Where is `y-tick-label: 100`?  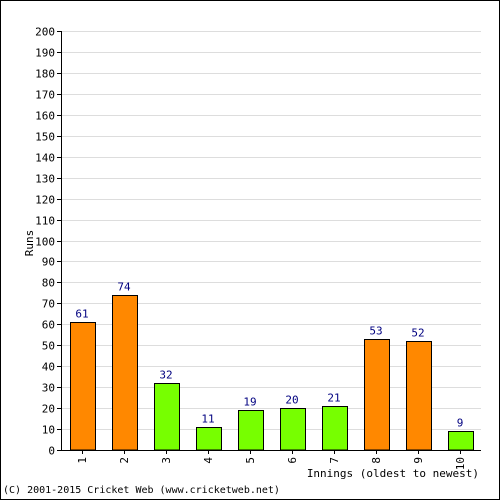
y-tick-label: 100 is located at coordinates (45, 242).